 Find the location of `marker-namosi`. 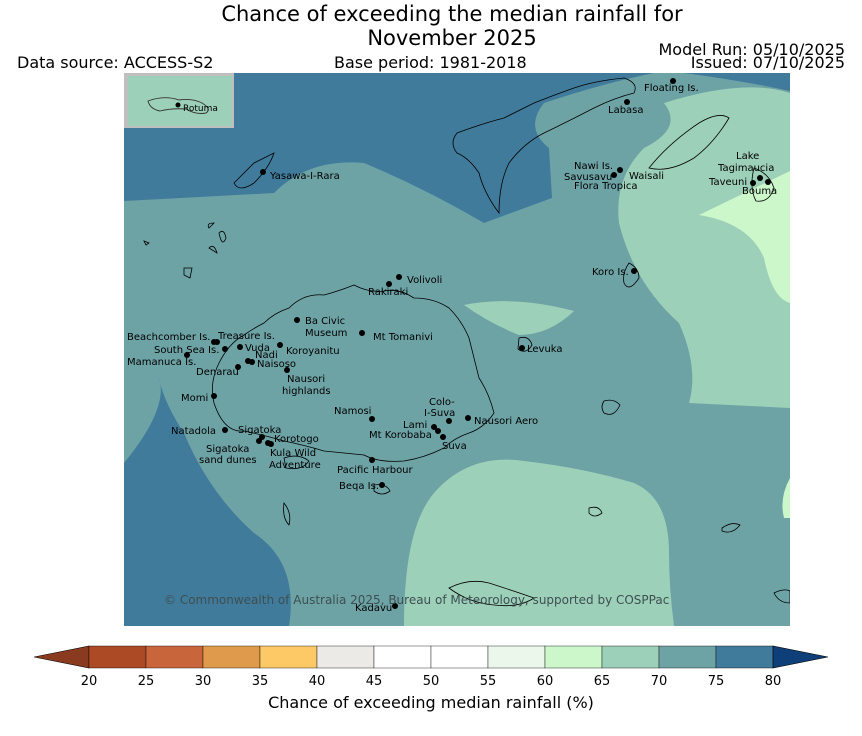

marker-namosi is located at coordinates (372, 419).